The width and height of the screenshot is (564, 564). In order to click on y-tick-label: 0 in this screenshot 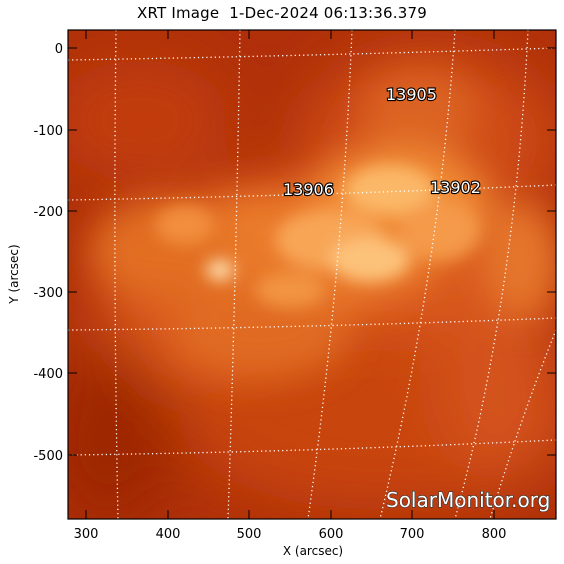, I will do `click(59, 49)`.